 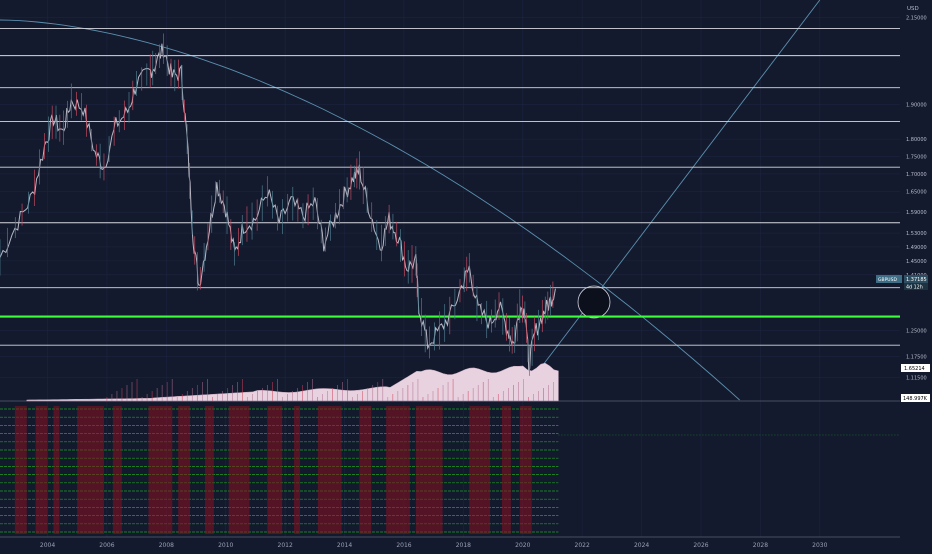 What do you see at coordinates (292, 382) in the screenshot?
I see `volume-area` at bounding box center [292, 382].